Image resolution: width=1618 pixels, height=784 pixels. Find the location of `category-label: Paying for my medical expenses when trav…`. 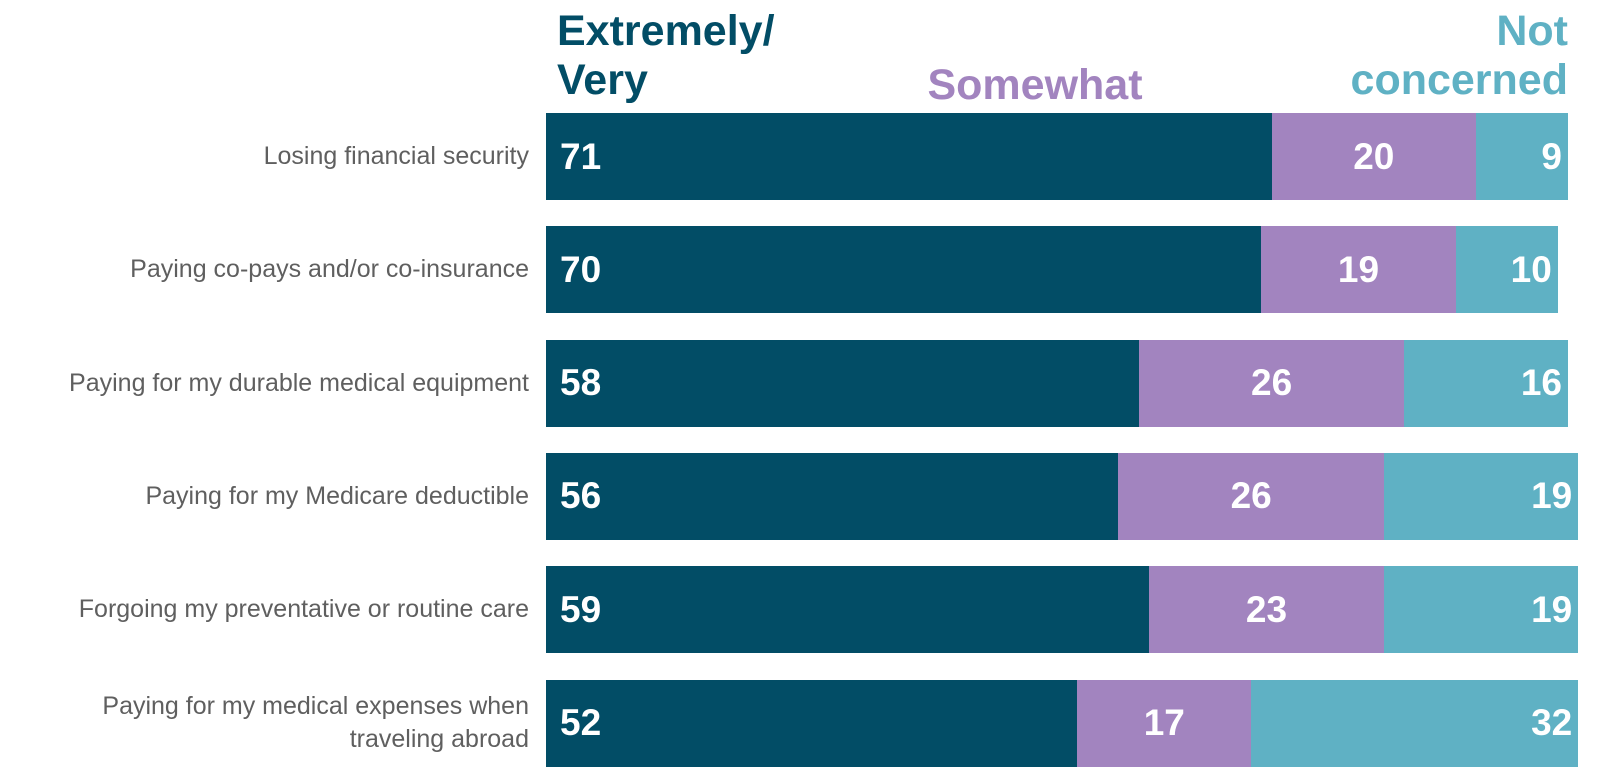

category-label: Paying for my medical expenses when trav… is located at coordinates (315, 722).